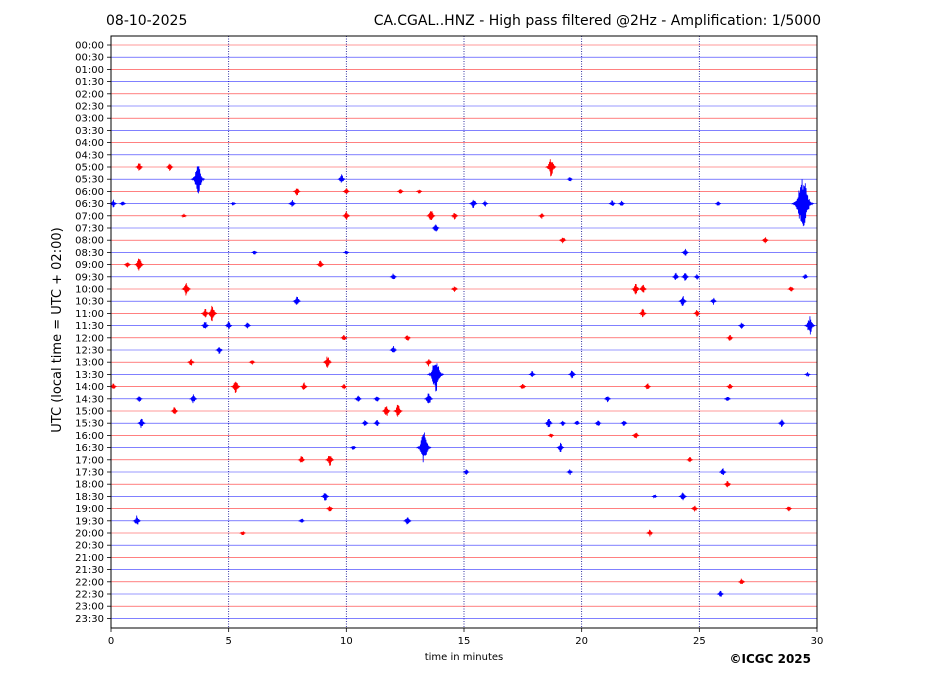 The width and height of the screenshot is (927, 696). What do you see at coordinates (89, 387) in the screenshot?
I see `y-tick-label: 14:00` at bounding box center [89, 387].